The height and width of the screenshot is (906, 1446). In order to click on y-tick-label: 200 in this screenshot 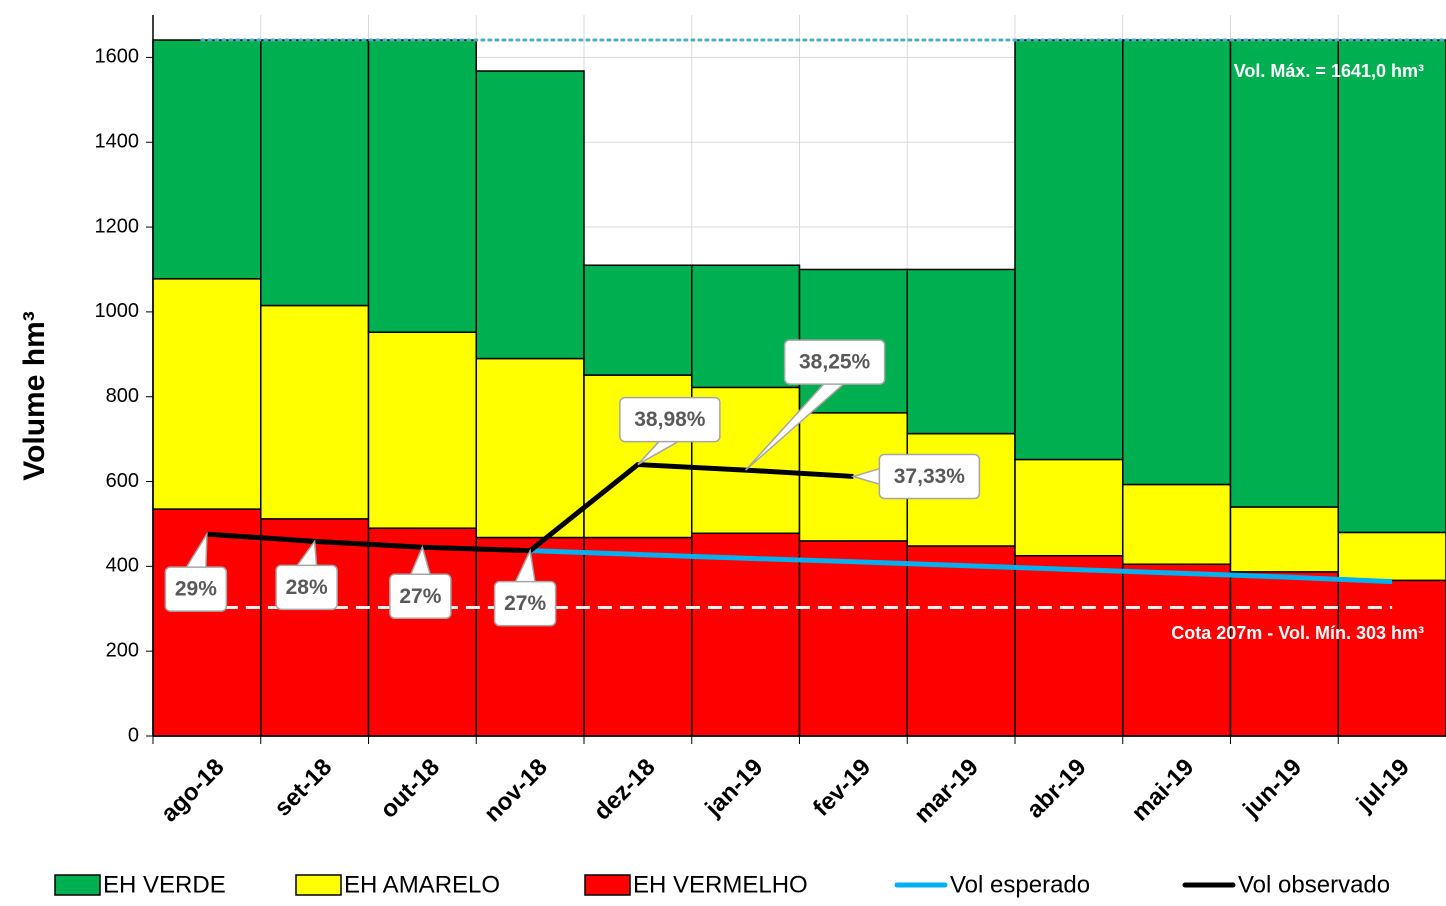, I will do `click(122, 650)`.